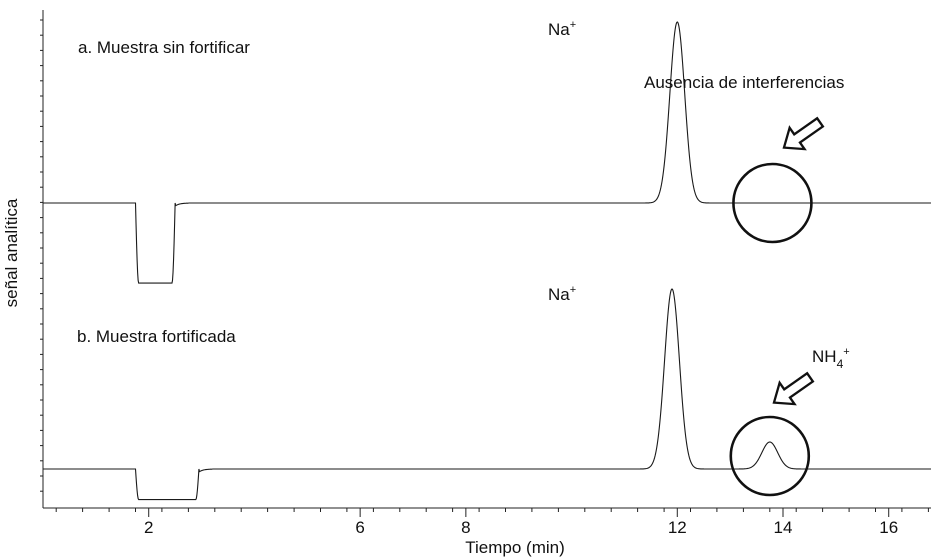 This screenshot has width=933, height=557. I want to click on peak-label-na-b: Na+, so click(562, 294).